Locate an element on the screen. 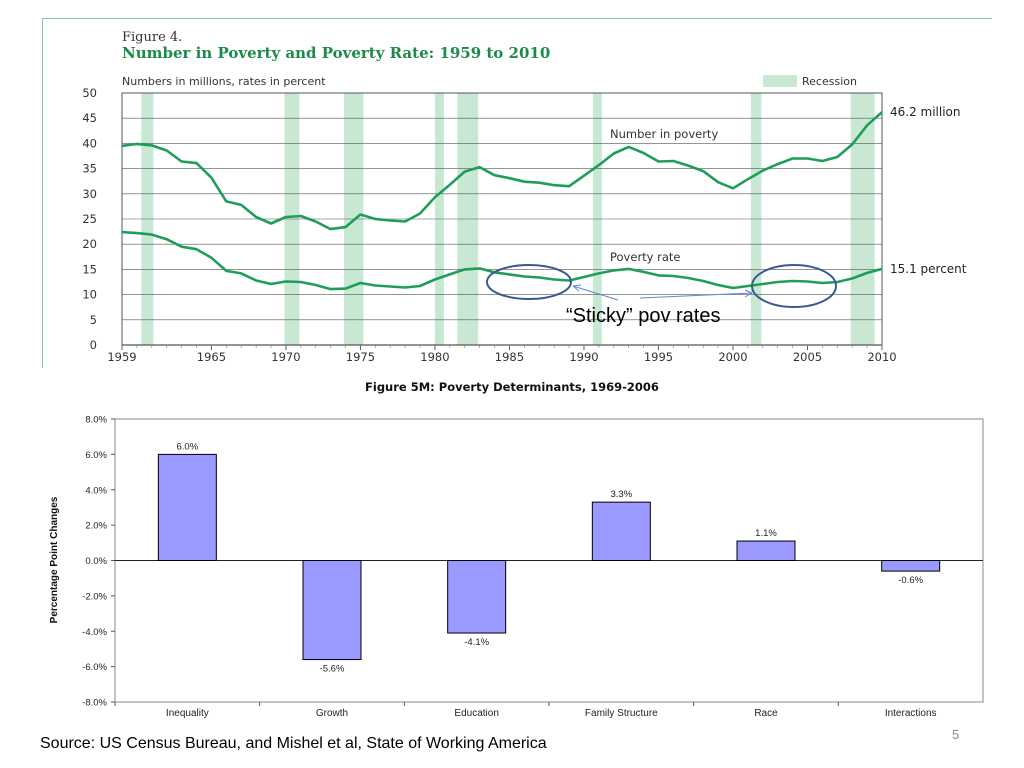  number-in-poverty-line is located at coordinates (502, 171).